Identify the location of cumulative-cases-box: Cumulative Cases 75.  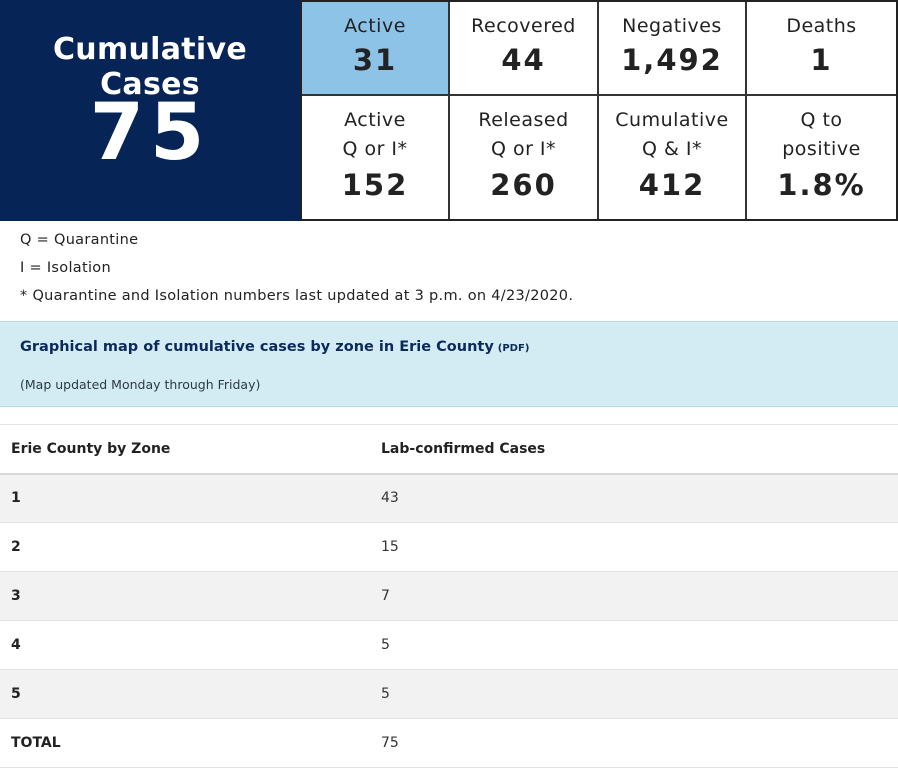
(150, 110).